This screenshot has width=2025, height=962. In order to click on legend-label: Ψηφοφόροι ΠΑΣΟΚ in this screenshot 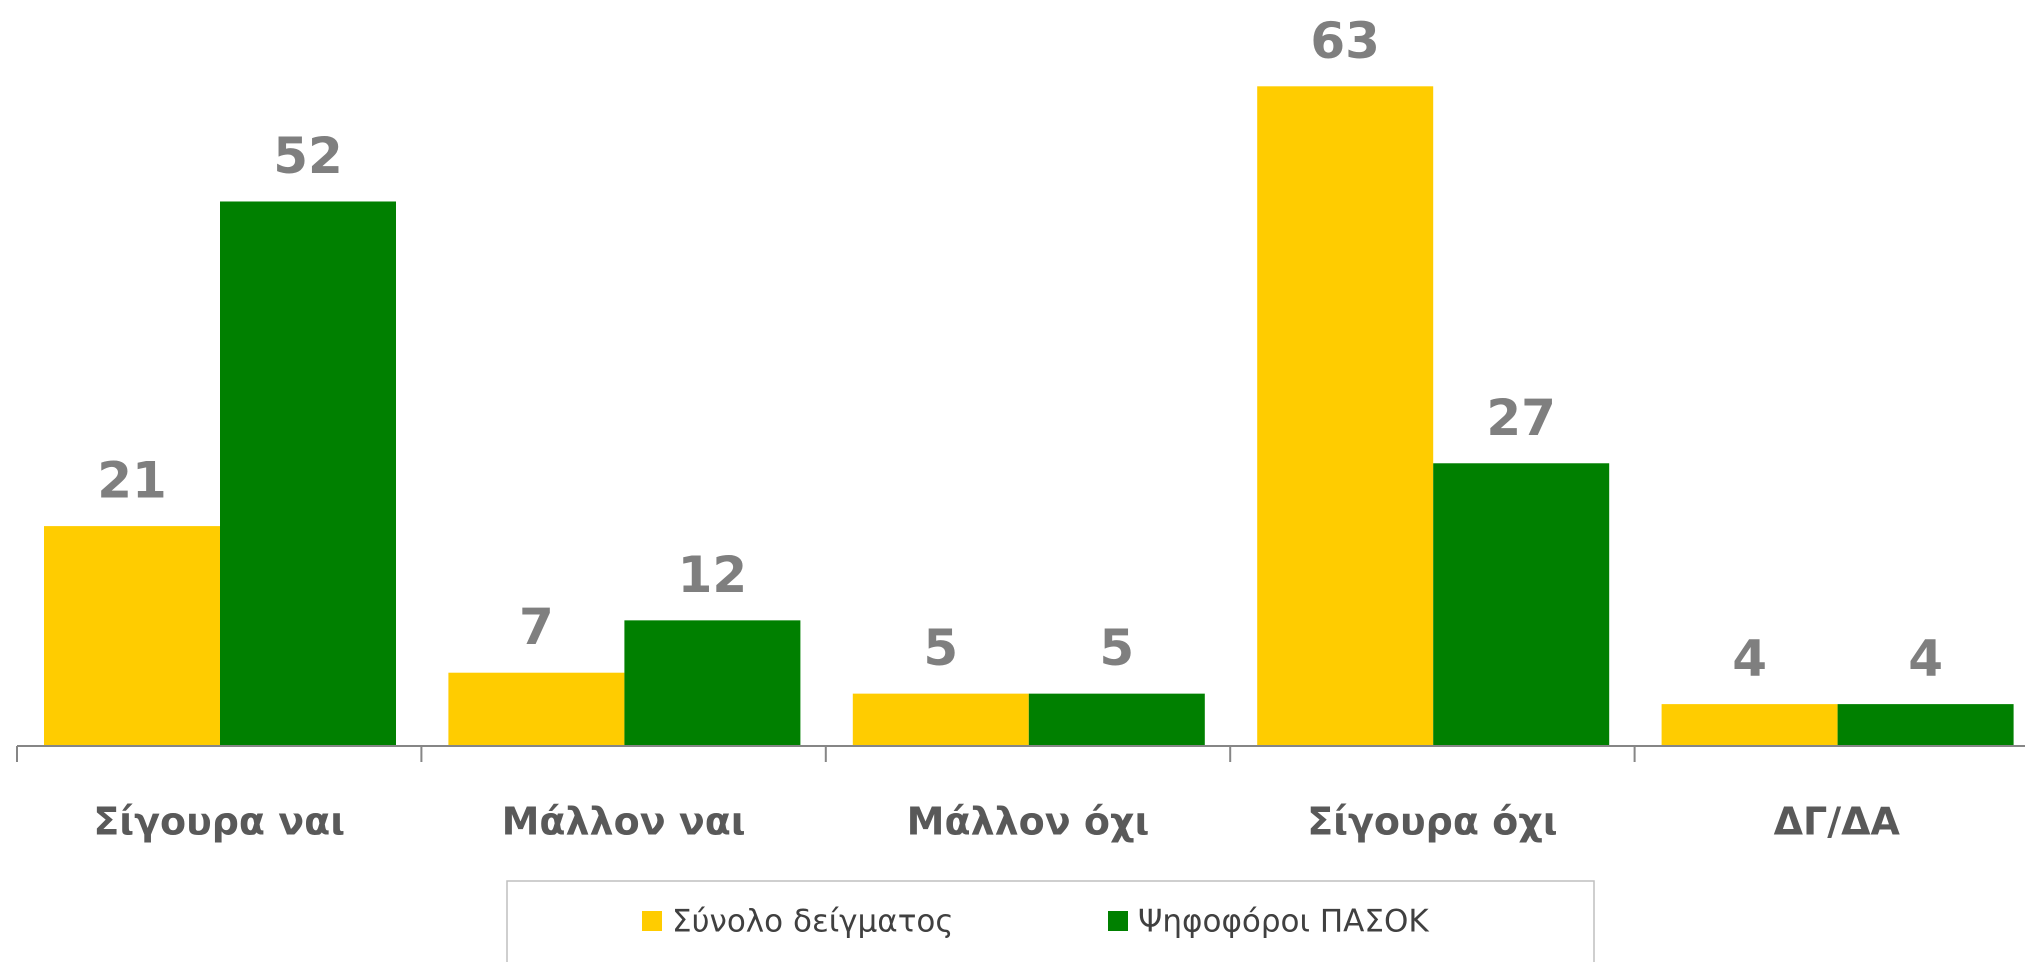, I will do `click(1283, 922)`.